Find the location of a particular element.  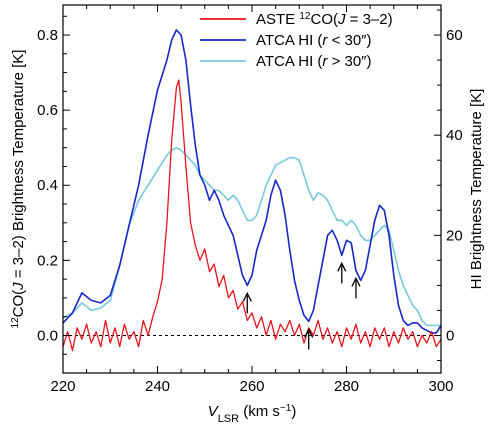

legend-label-0: ASTE 12CO(J = 3–2) is located at coordinates (324, 20).